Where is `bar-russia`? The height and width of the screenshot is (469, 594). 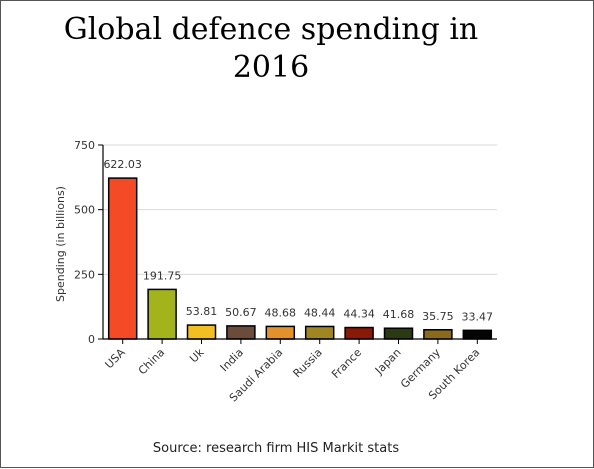 bar-russia is located at coordinates (319, 332).